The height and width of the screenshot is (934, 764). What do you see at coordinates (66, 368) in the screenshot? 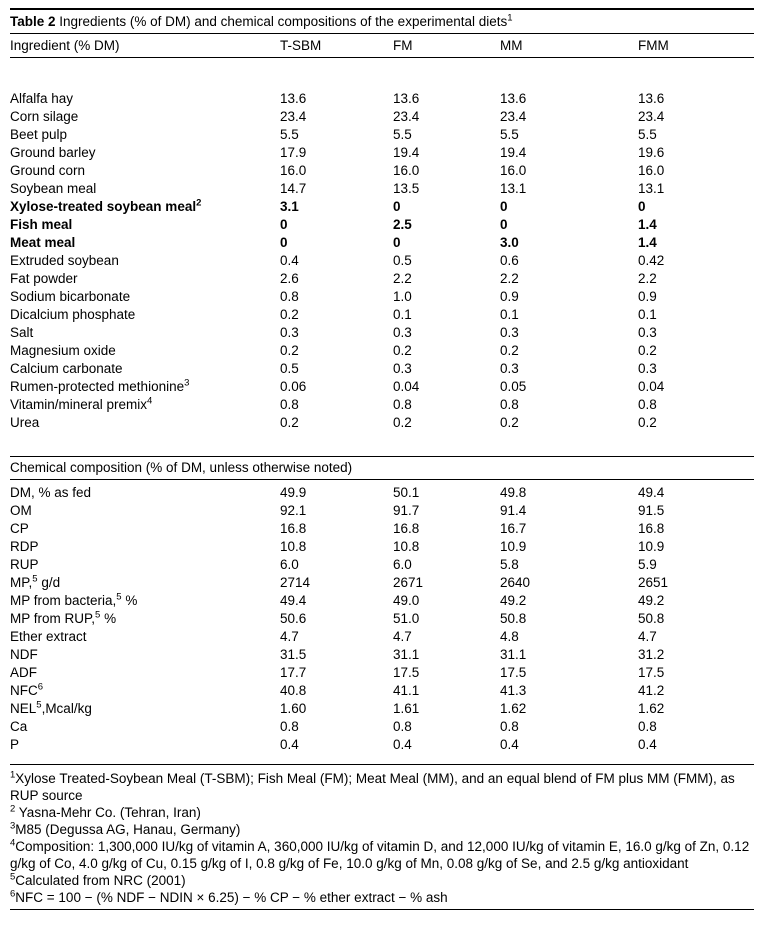
I see `row-label: Calcium carbonate` at bounding box center [66, 368].